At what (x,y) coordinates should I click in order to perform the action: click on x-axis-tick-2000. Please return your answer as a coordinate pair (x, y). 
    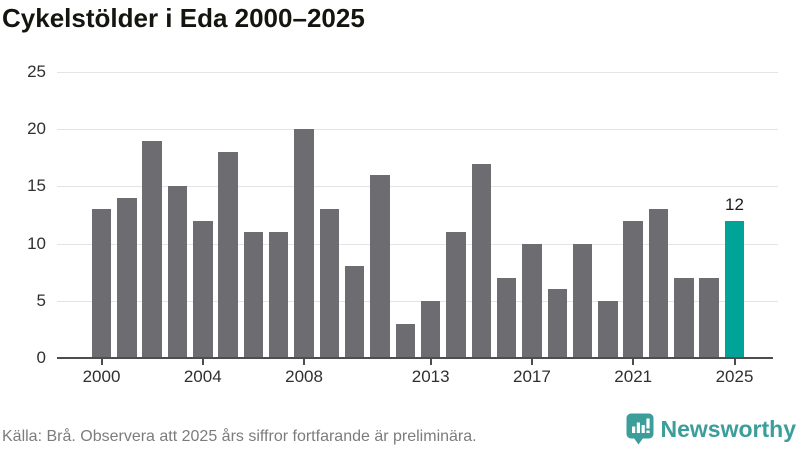
    Looking at the image, I should click on (101, 361).